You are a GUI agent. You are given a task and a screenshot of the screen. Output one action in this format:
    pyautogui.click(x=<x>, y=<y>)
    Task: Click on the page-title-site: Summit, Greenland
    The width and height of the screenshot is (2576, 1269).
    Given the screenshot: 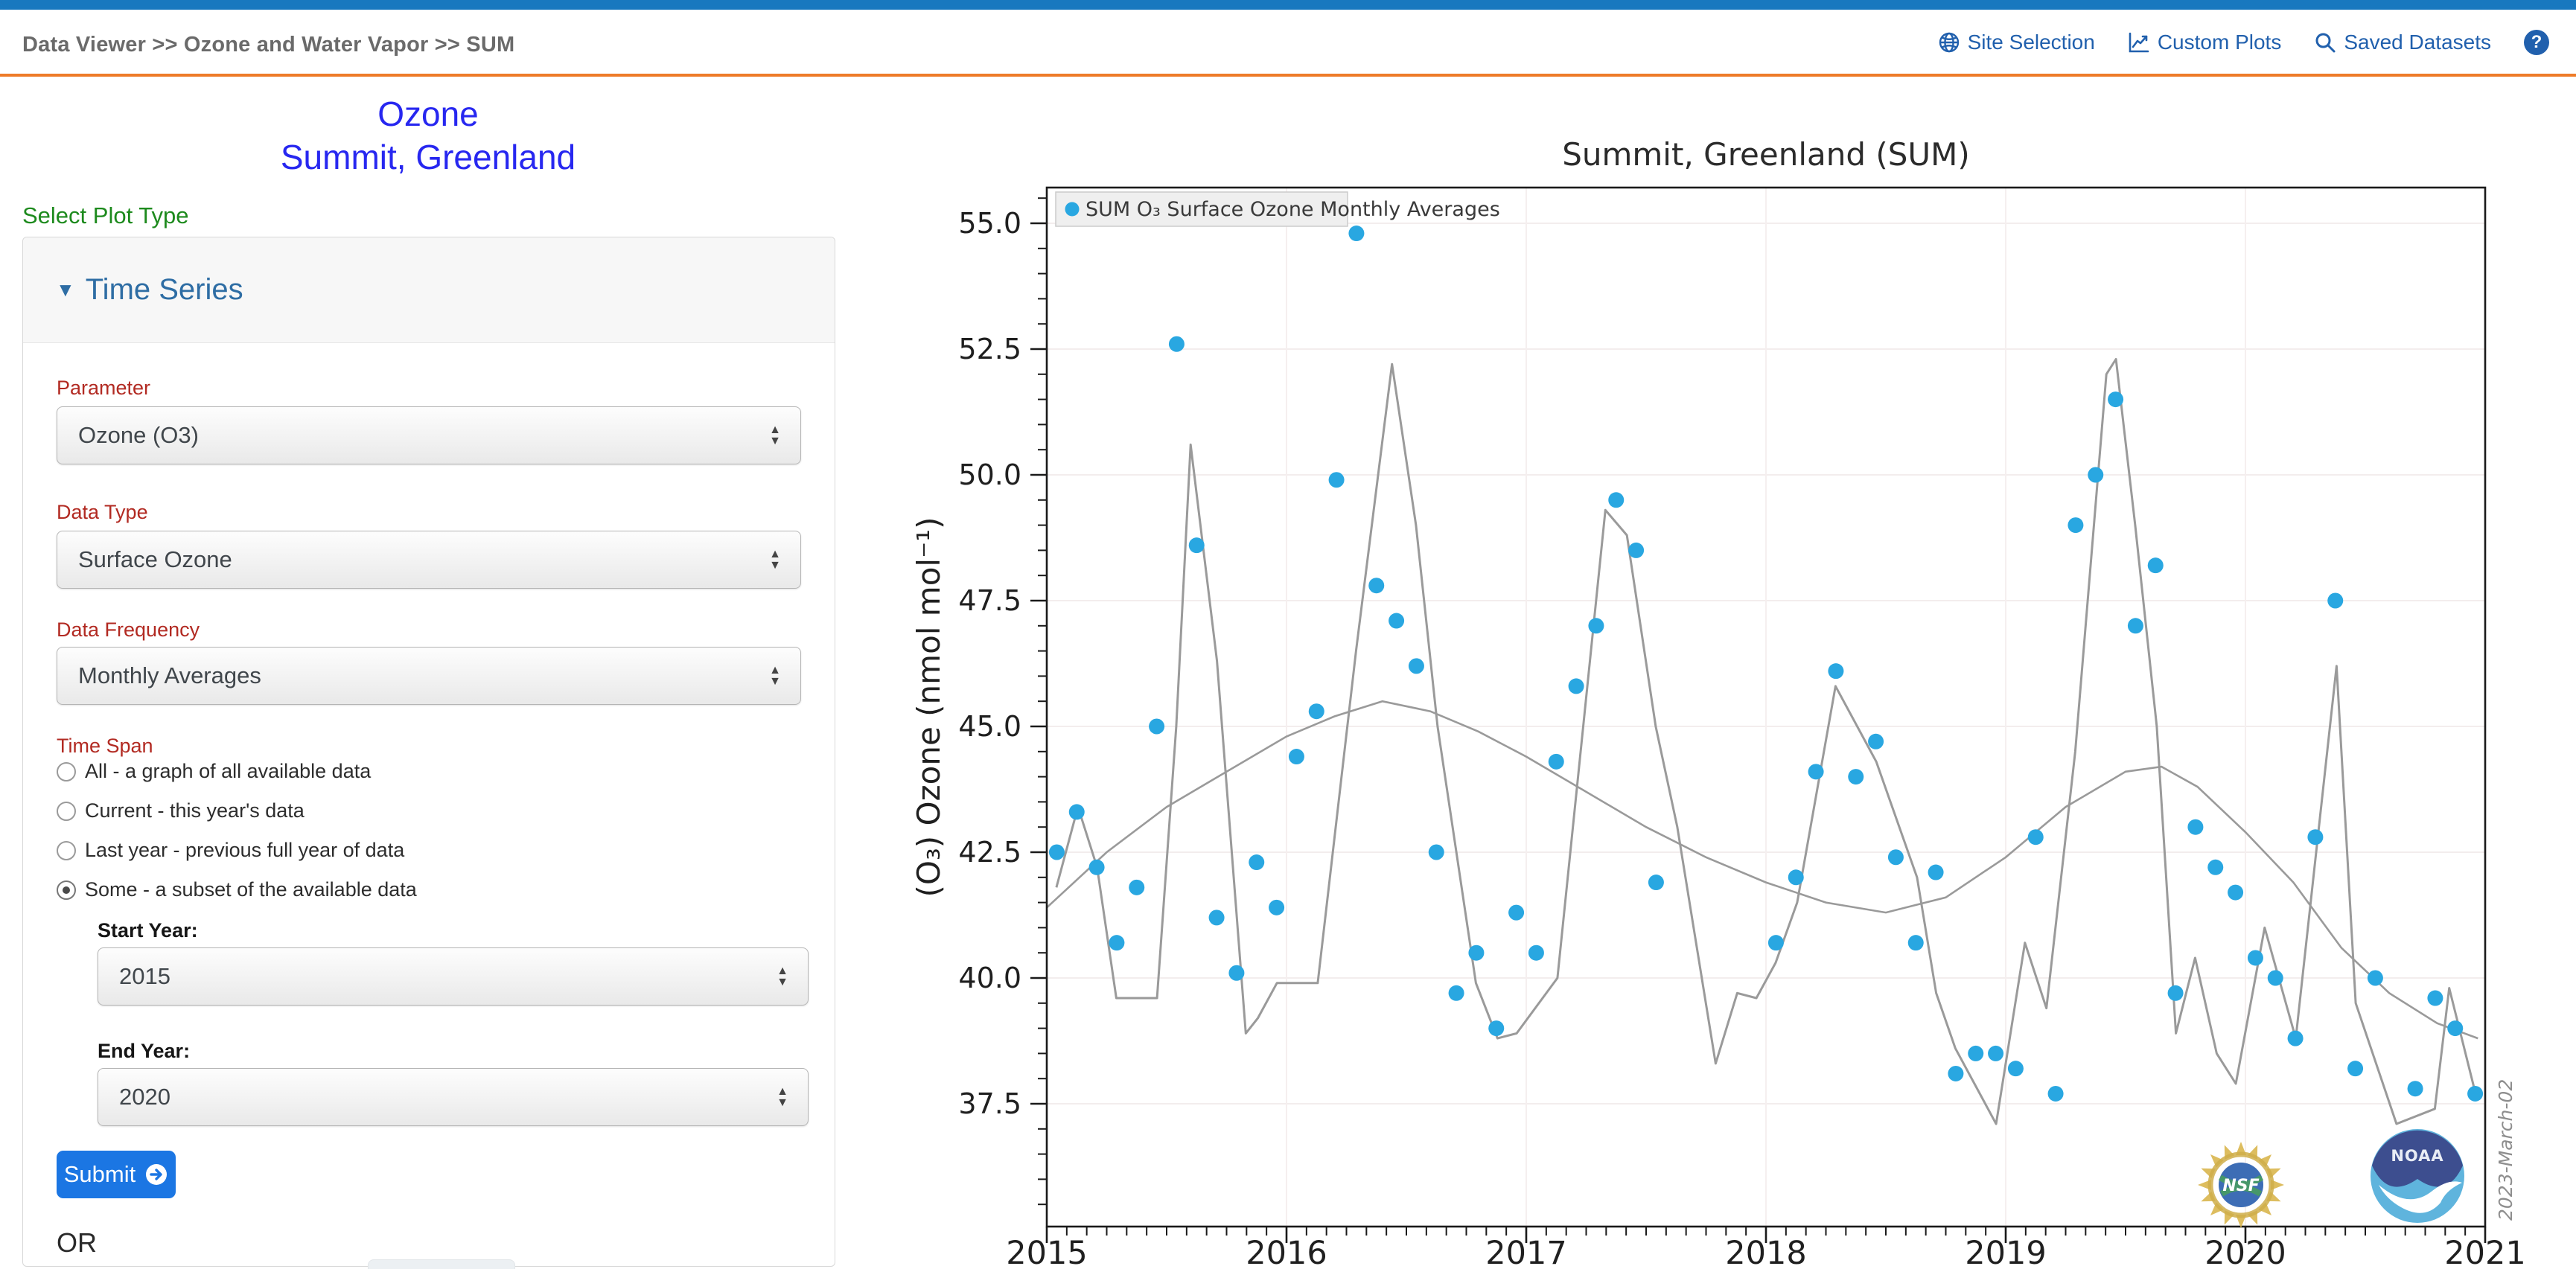 What is the action you would take?
    pyautogui.click(x=428, y=157)
    